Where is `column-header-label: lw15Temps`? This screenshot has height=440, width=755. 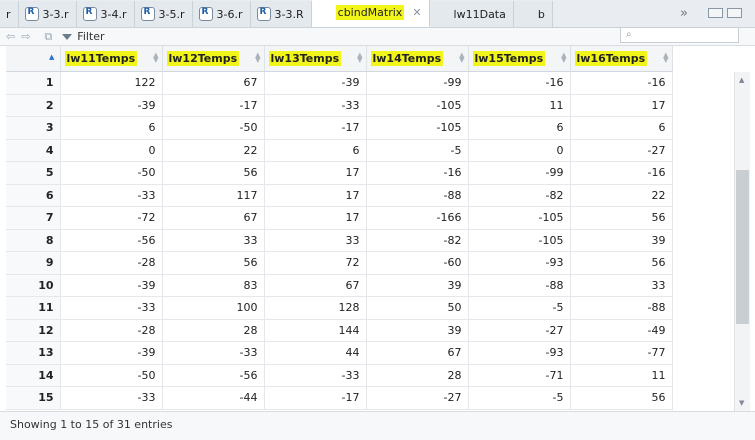 column-header-label: lw15Temps is located at coordinates (509, 58).